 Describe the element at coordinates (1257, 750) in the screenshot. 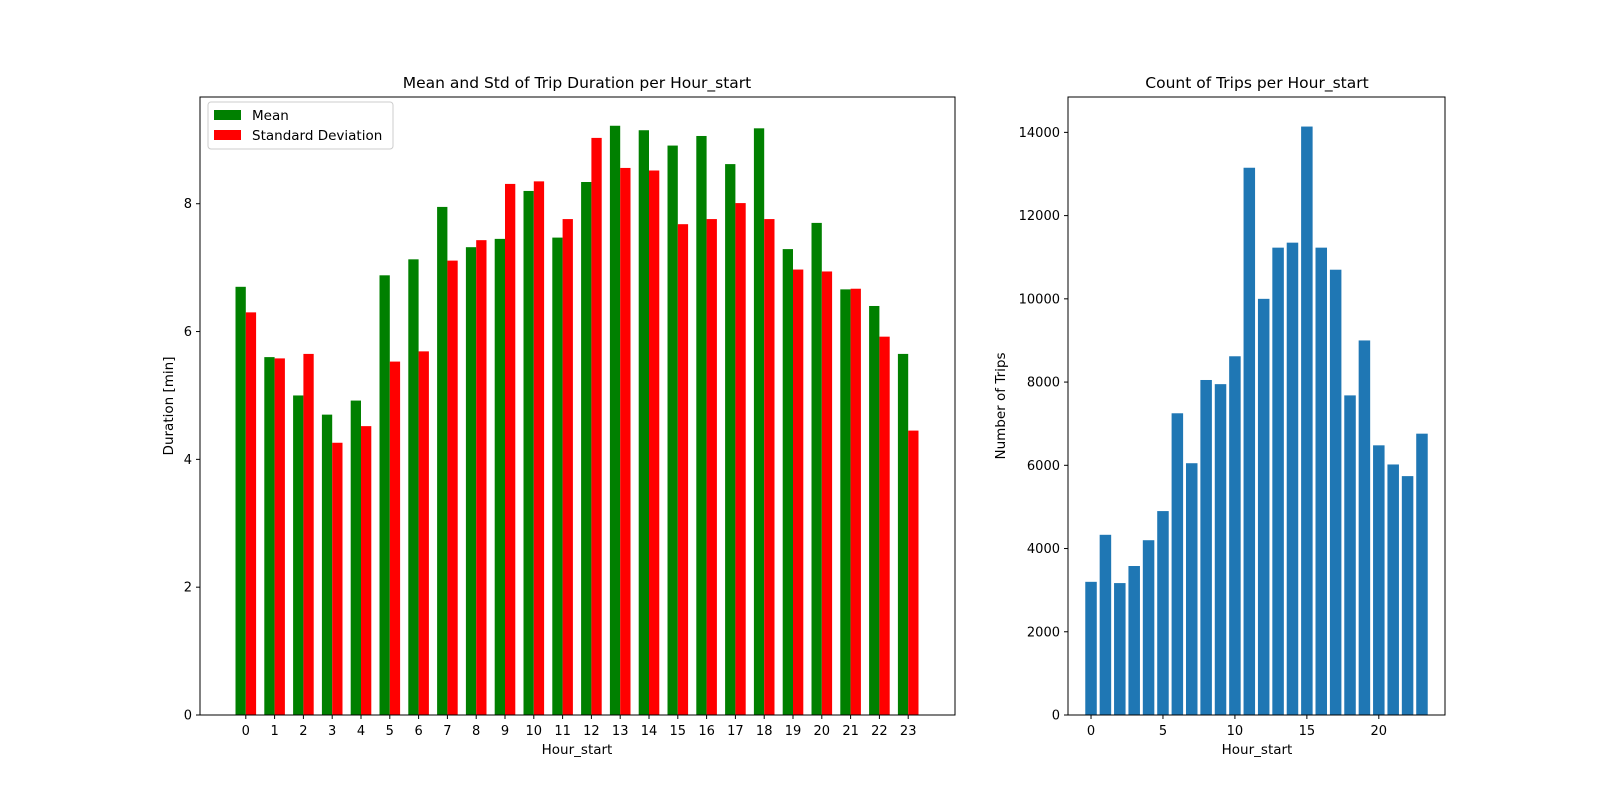

I see `count-x-axis-label: Hour_start` at that location.